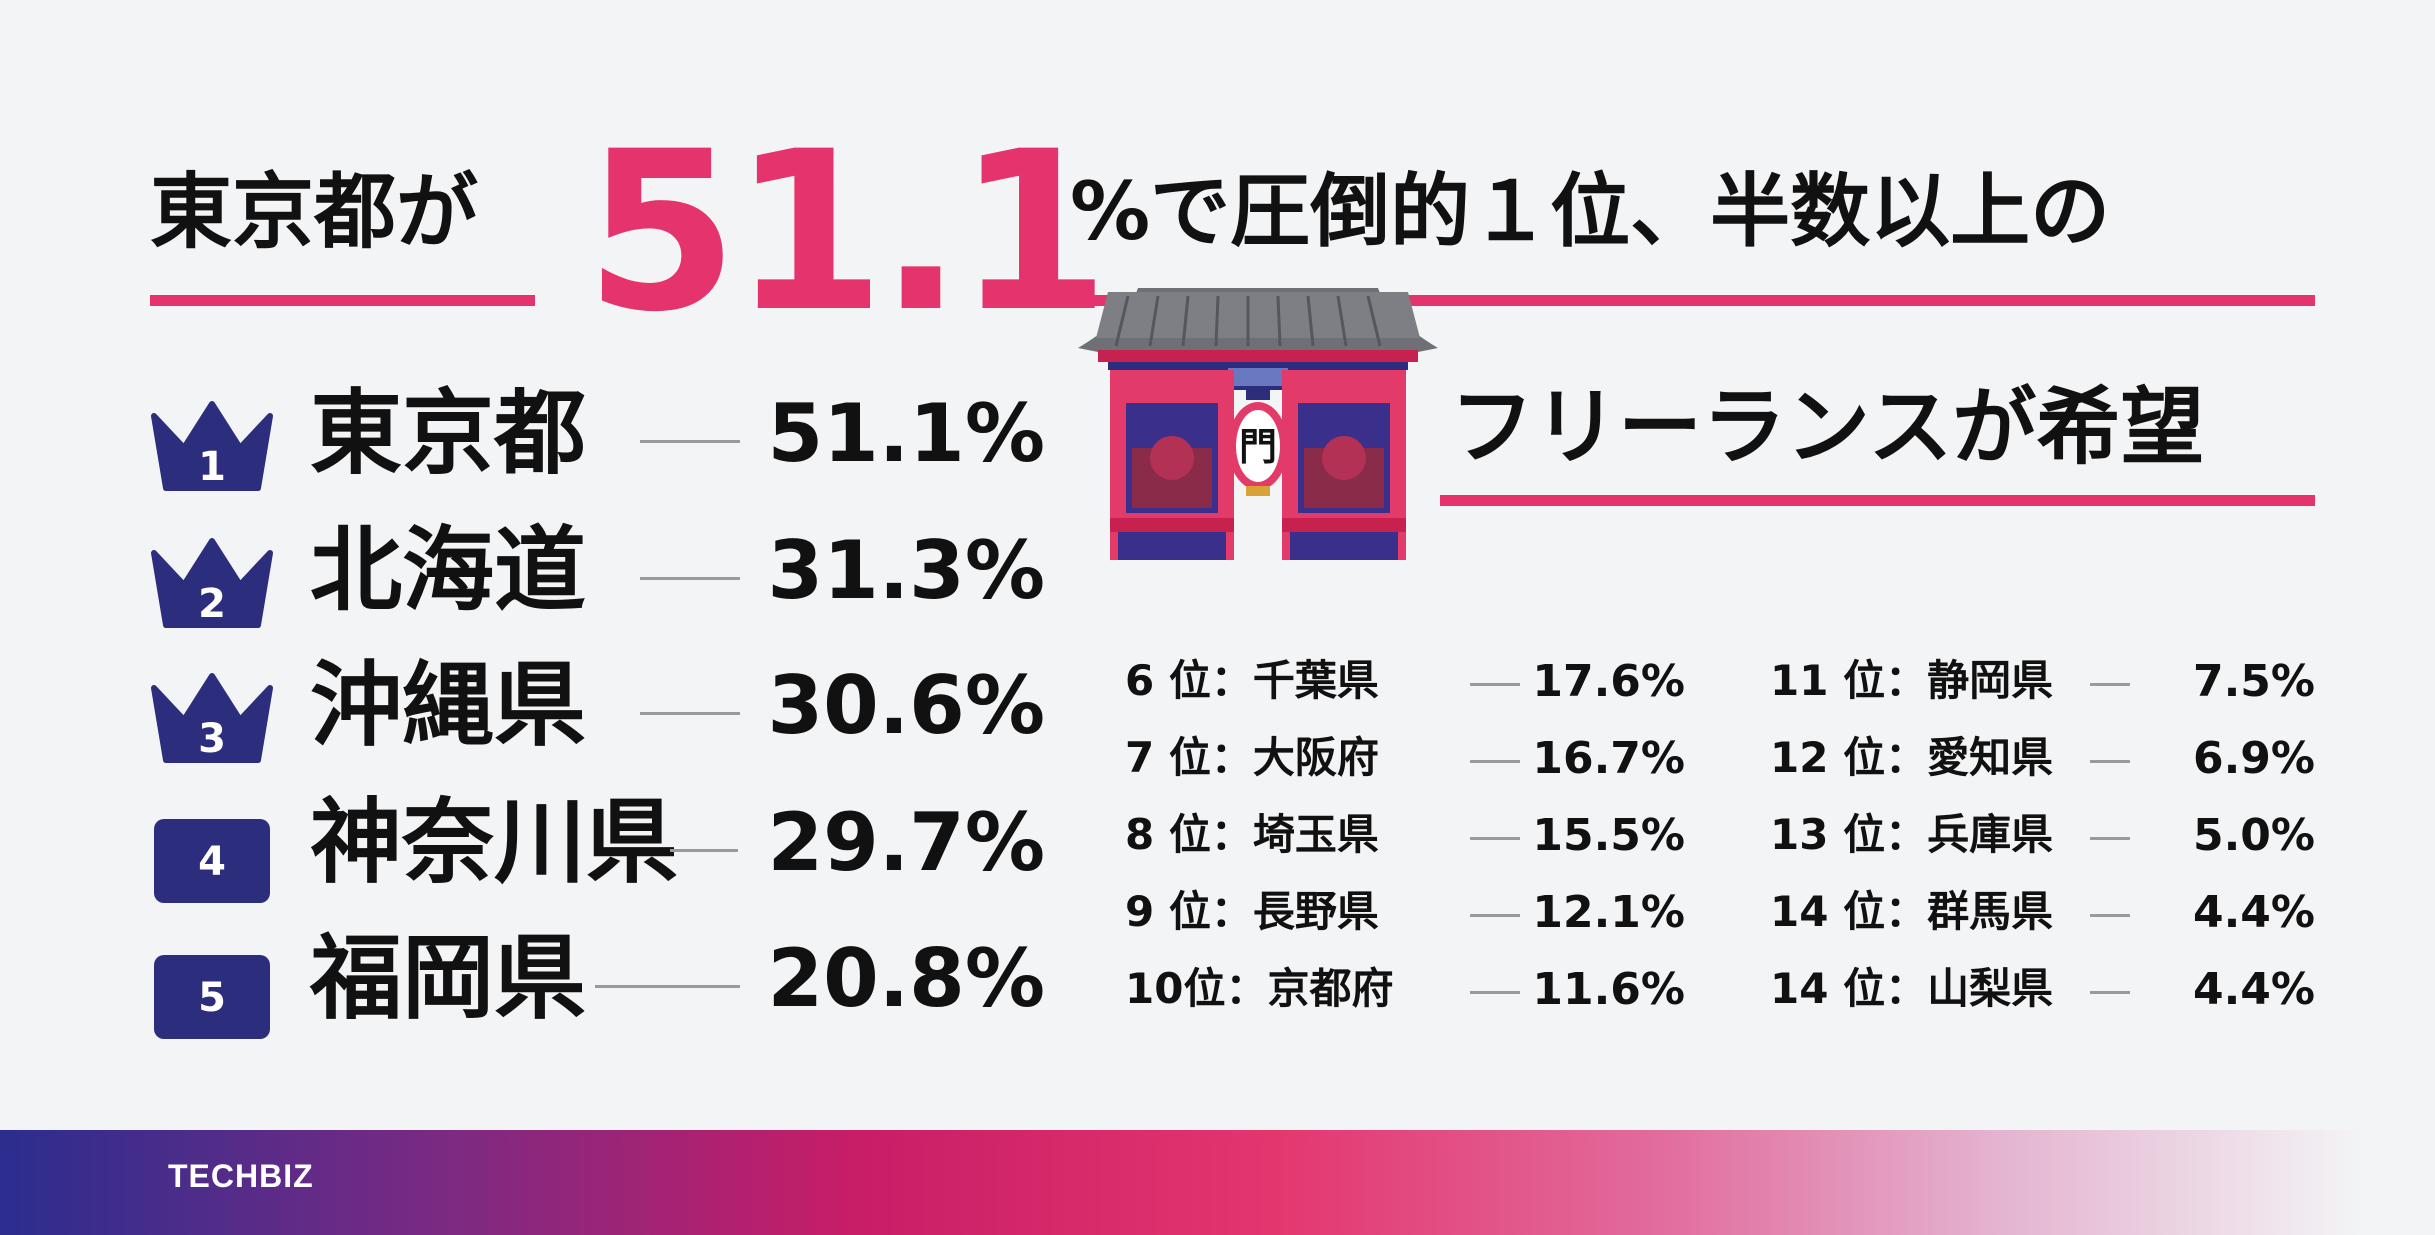 The height and width of the screenshot is (1235, 2435). What do you see at coordinates (1252, 911) in the screenshot?
I see `rank-label: 9 位：長野県` at bounding box center [1252, 911].